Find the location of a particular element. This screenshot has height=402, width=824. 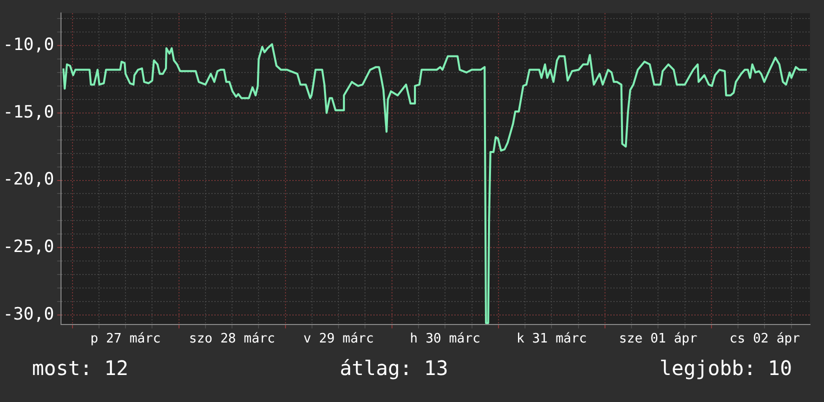

x-tick-label: sze 01 ápr is located at coordinates (658, 339).